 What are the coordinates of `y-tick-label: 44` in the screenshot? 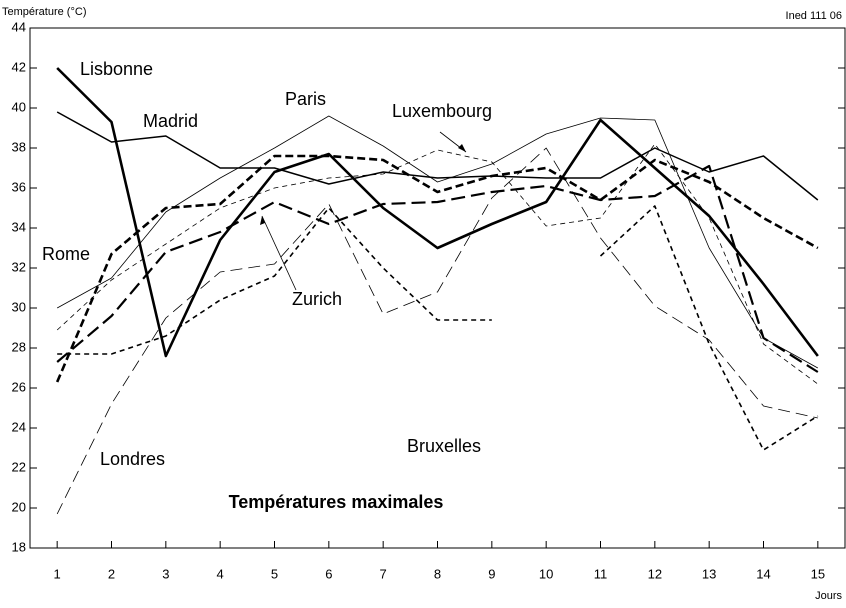 It's located at (19, 26).